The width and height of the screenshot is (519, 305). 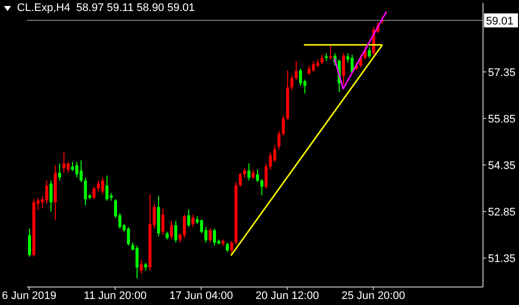 I want to click on y-tick-label: 52.85, so click(x=502, y=212).